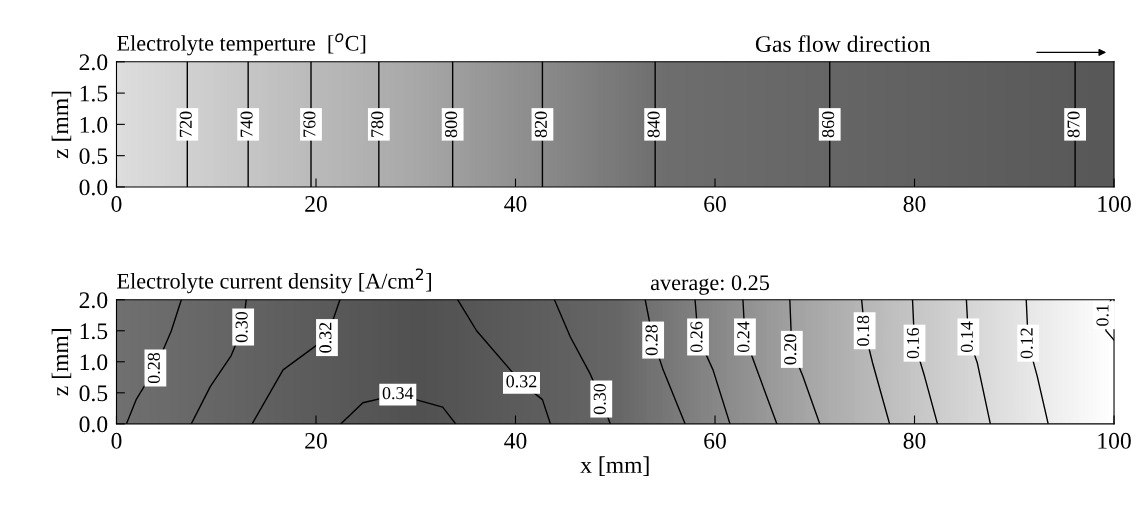  I want to click on annotation: 870, so click(1073, 124).